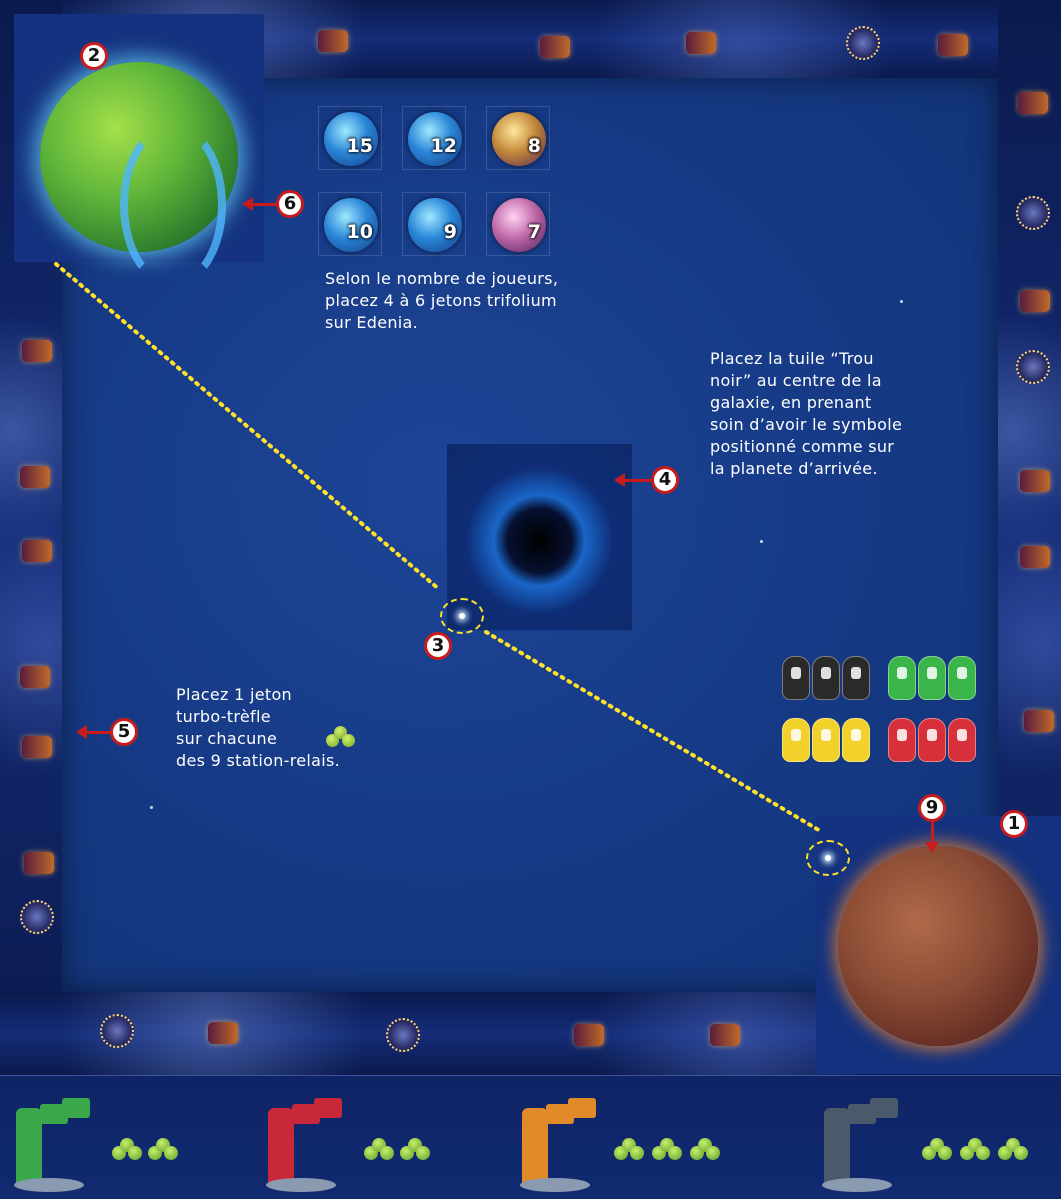 The width and height of the screenshot is (1061, 1199). I want to click on start-marker-dot, so click(462, 616).